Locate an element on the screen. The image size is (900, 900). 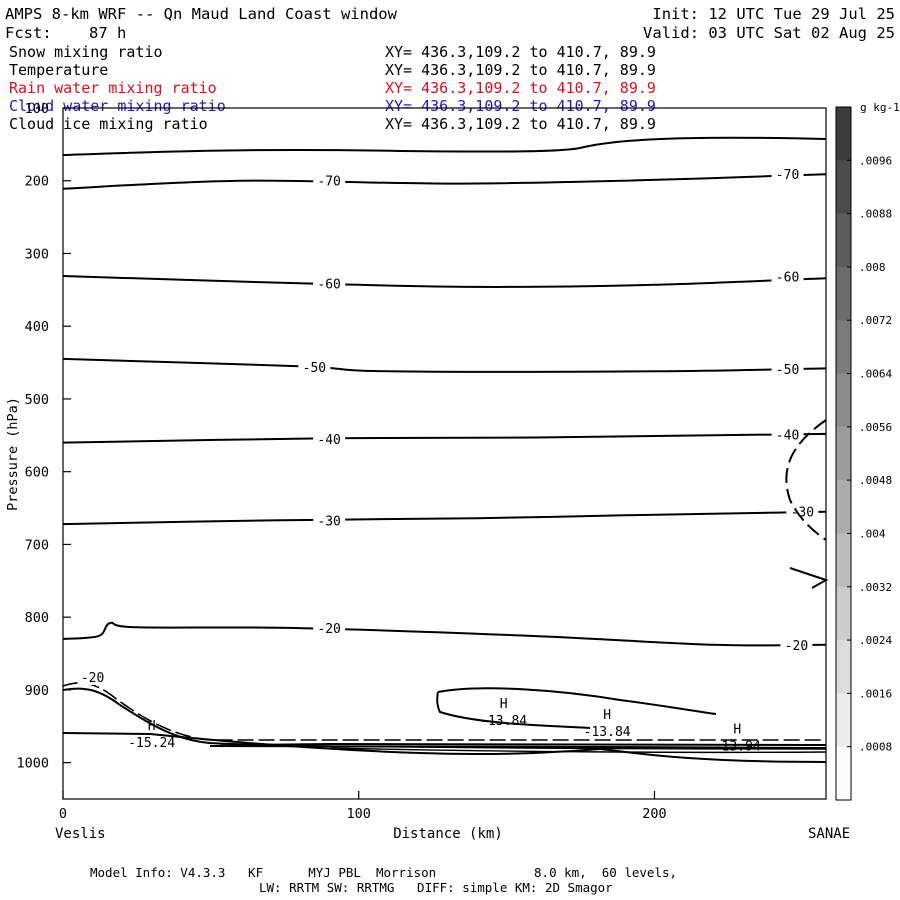
colorbar-tick-label: .0048 is located at coordinates (875, 480).